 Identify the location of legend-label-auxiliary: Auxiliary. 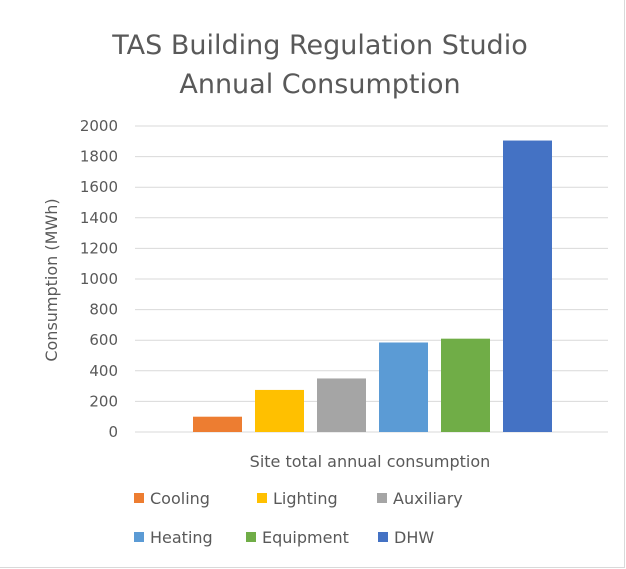
(428, 498).